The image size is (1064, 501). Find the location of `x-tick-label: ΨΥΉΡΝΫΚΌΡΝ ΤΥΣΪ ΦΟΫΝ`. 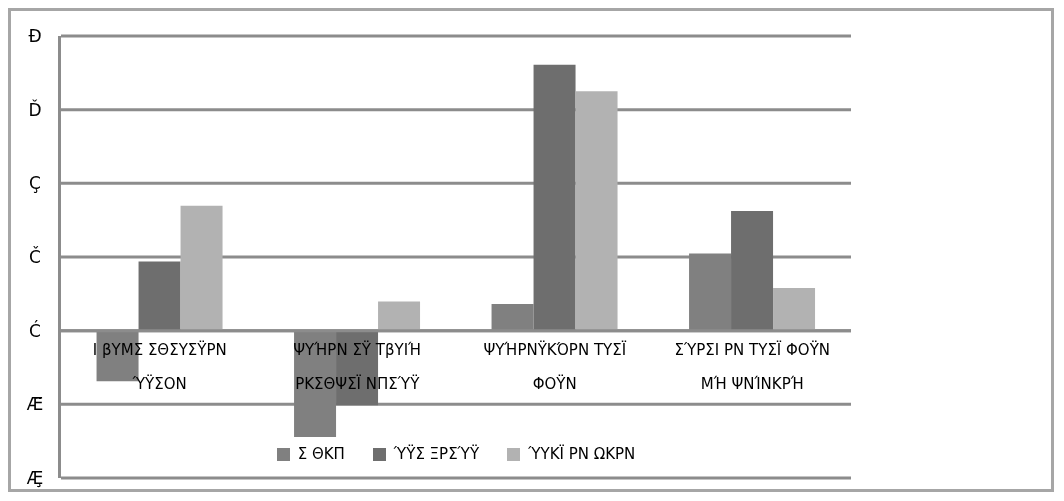

x-tick-label: ΨΥΉΡΝΫΚΌΡΝ ΤΥΣΪ ΦΟΫΝ is located at coordinates (555, 367).